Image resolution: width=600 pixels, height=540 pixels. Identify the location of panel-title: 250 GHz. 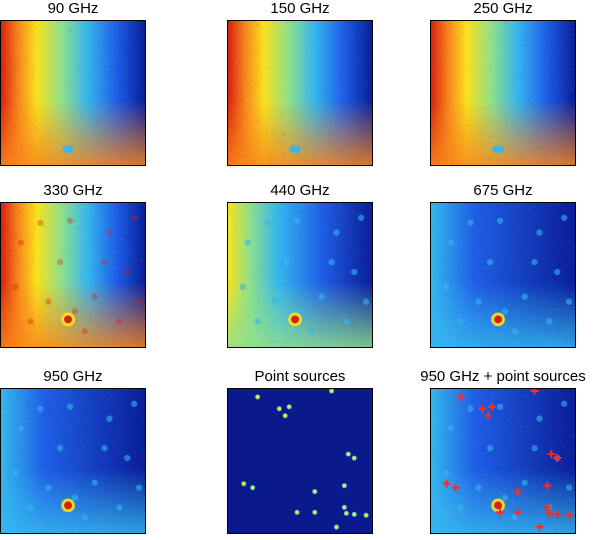
(503, 8).